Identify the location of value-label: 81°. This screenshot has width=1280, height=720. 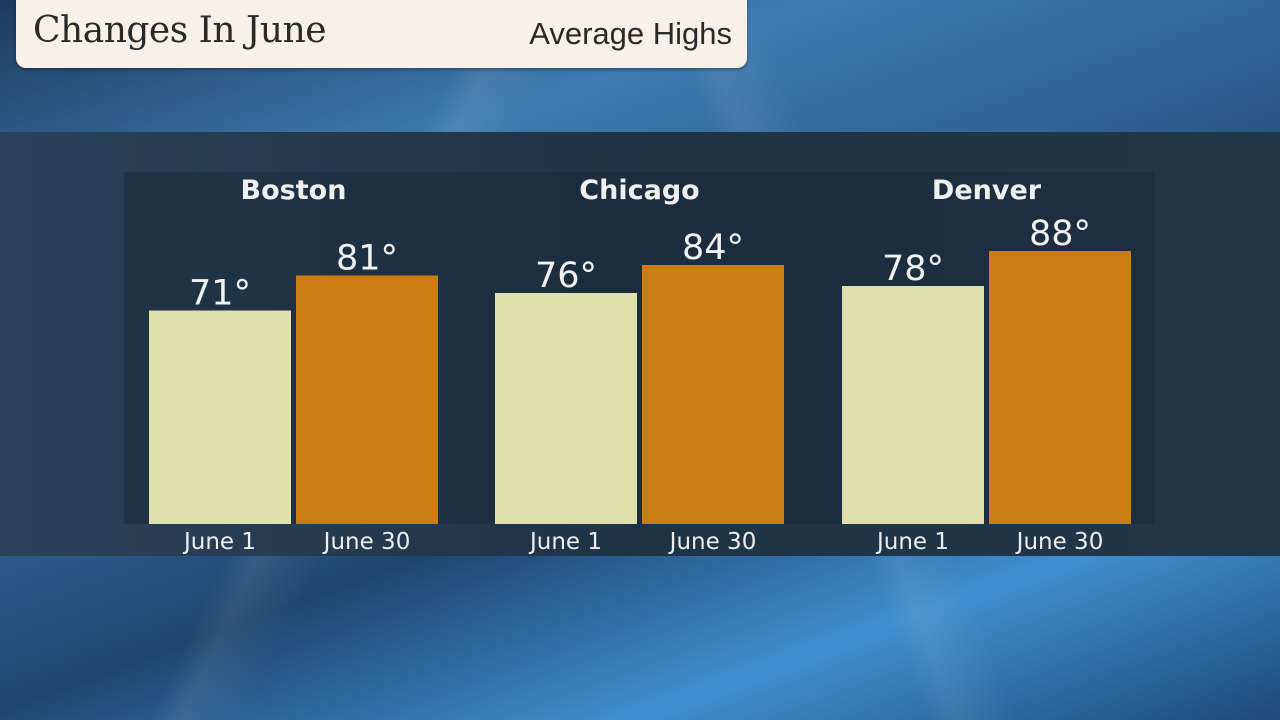
(367, 259).